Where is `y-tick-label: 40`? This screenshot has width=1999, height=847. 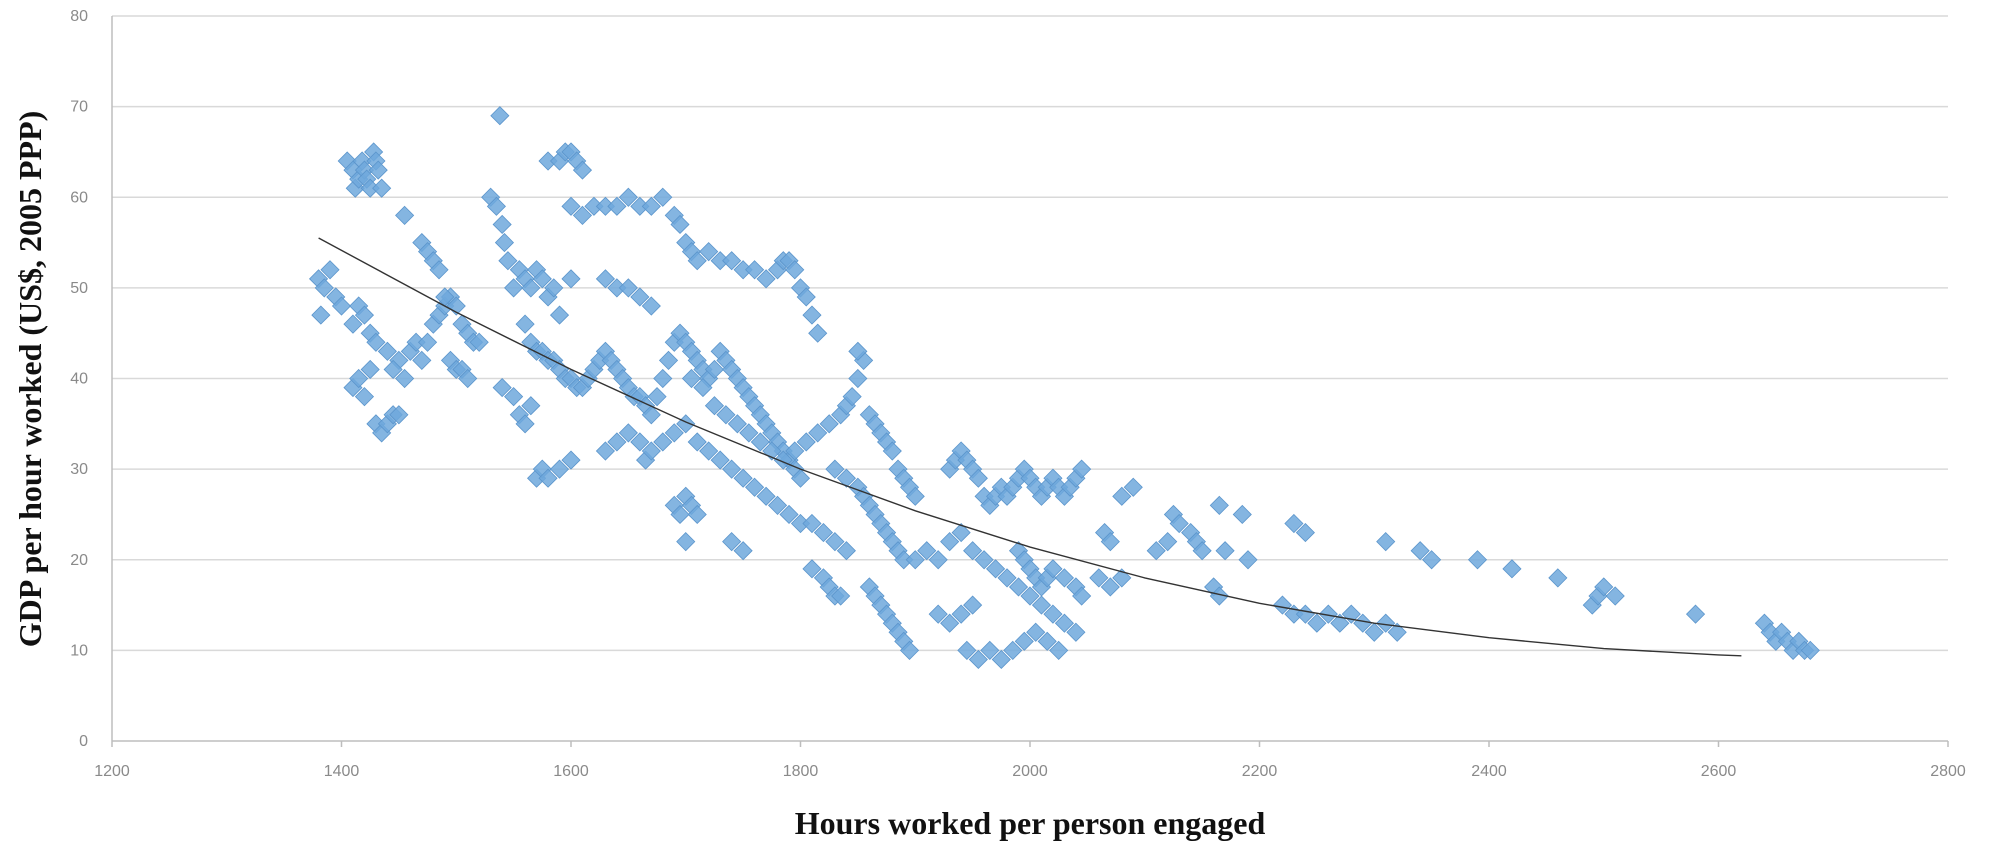 y-tick-label: 40 is located at coordinates (79, 379).